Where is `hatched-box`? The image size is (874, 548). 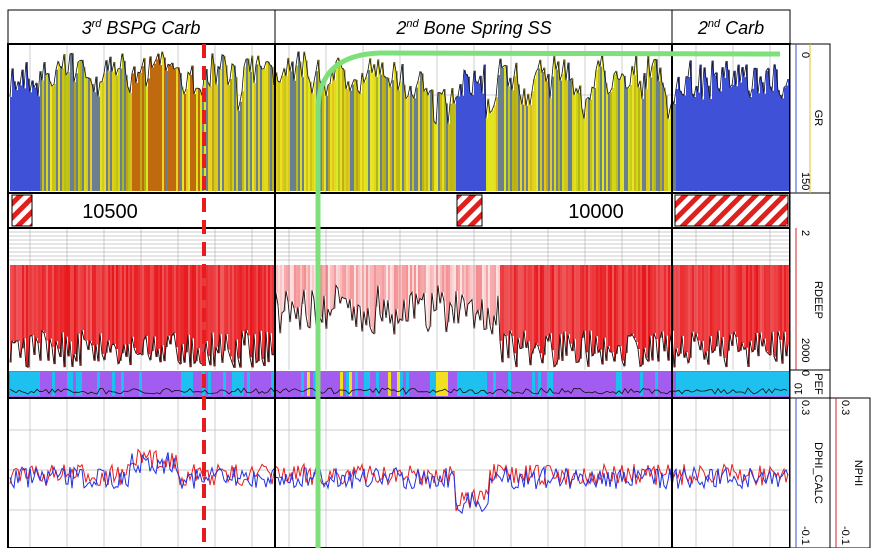 hatched-box is located at coordinates (731, 210).